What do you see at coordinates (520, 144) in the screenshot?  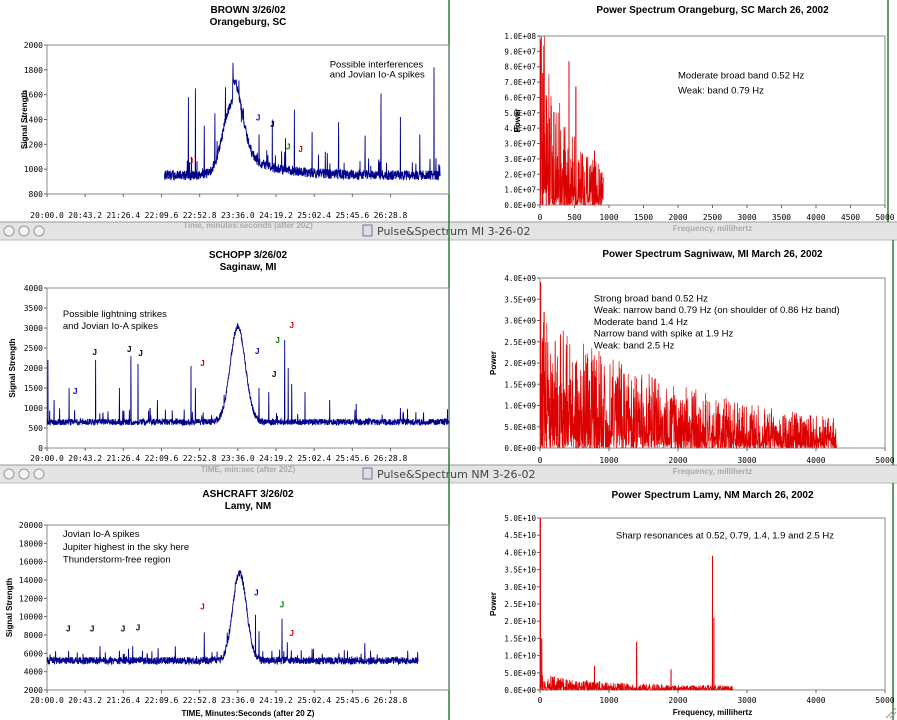 I see `y-tick-label: 3.0E+07` at bounding box center [520, 144].